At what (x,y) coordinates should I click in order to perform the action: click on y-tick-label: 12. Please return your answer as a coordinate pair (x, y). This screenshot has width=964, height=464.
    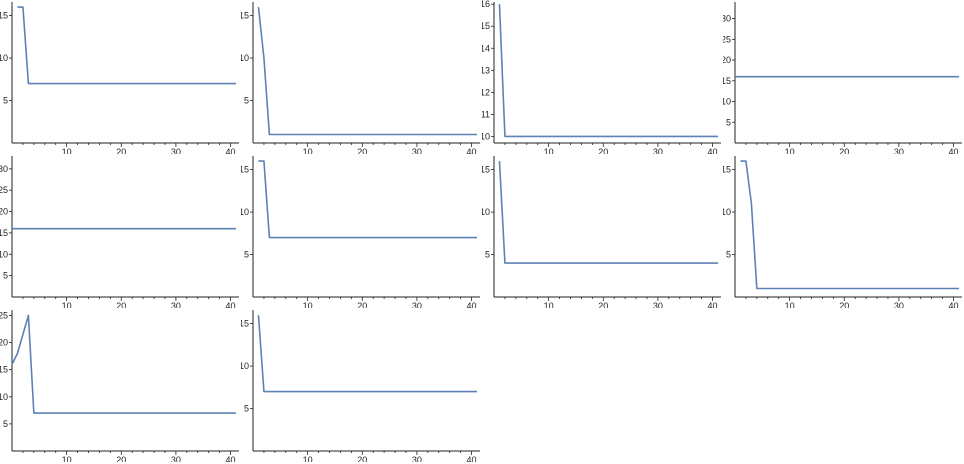
    Looking at the image, I should click on (486, 92).